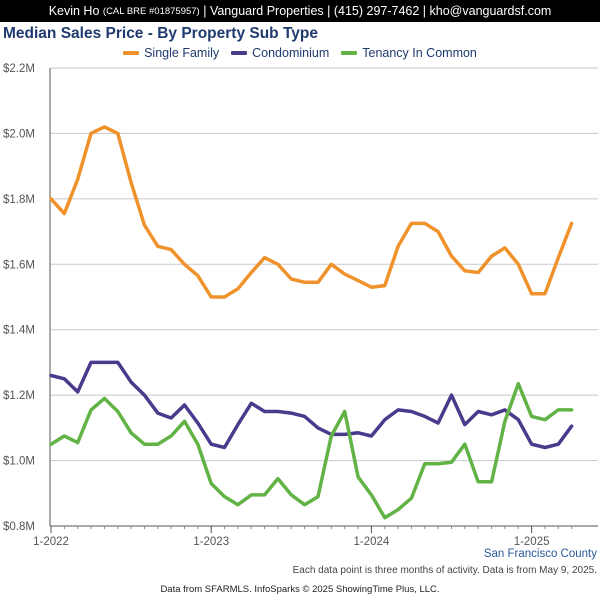 The image size is (600, 600). What do you see at coordinates (19, 265) in the screenshot?
I see `y-tick-label: $1.6M` at bounding box center [19, 265].